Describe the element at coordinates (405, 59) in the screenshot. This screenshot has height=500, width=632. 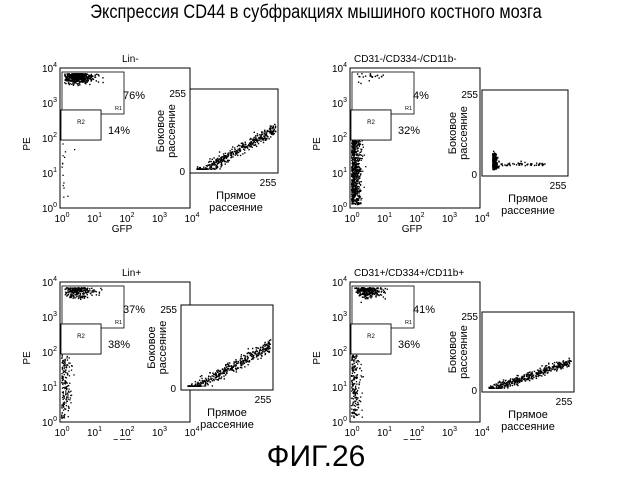
I see `panel-label: CD31-/CD334-/CD11b-` at that location.